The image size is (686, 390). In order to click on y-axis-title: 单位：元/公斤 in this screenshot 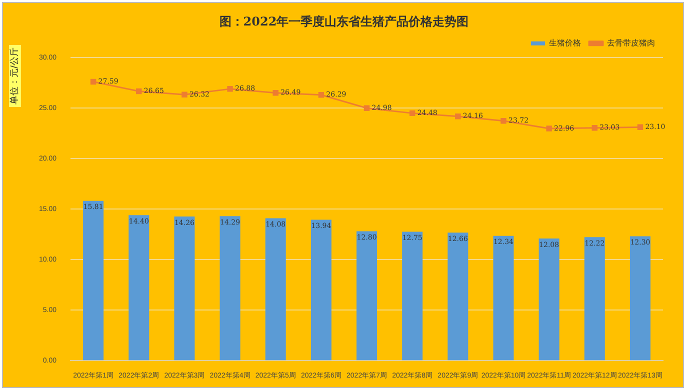, I will do `click(15, 76)`.